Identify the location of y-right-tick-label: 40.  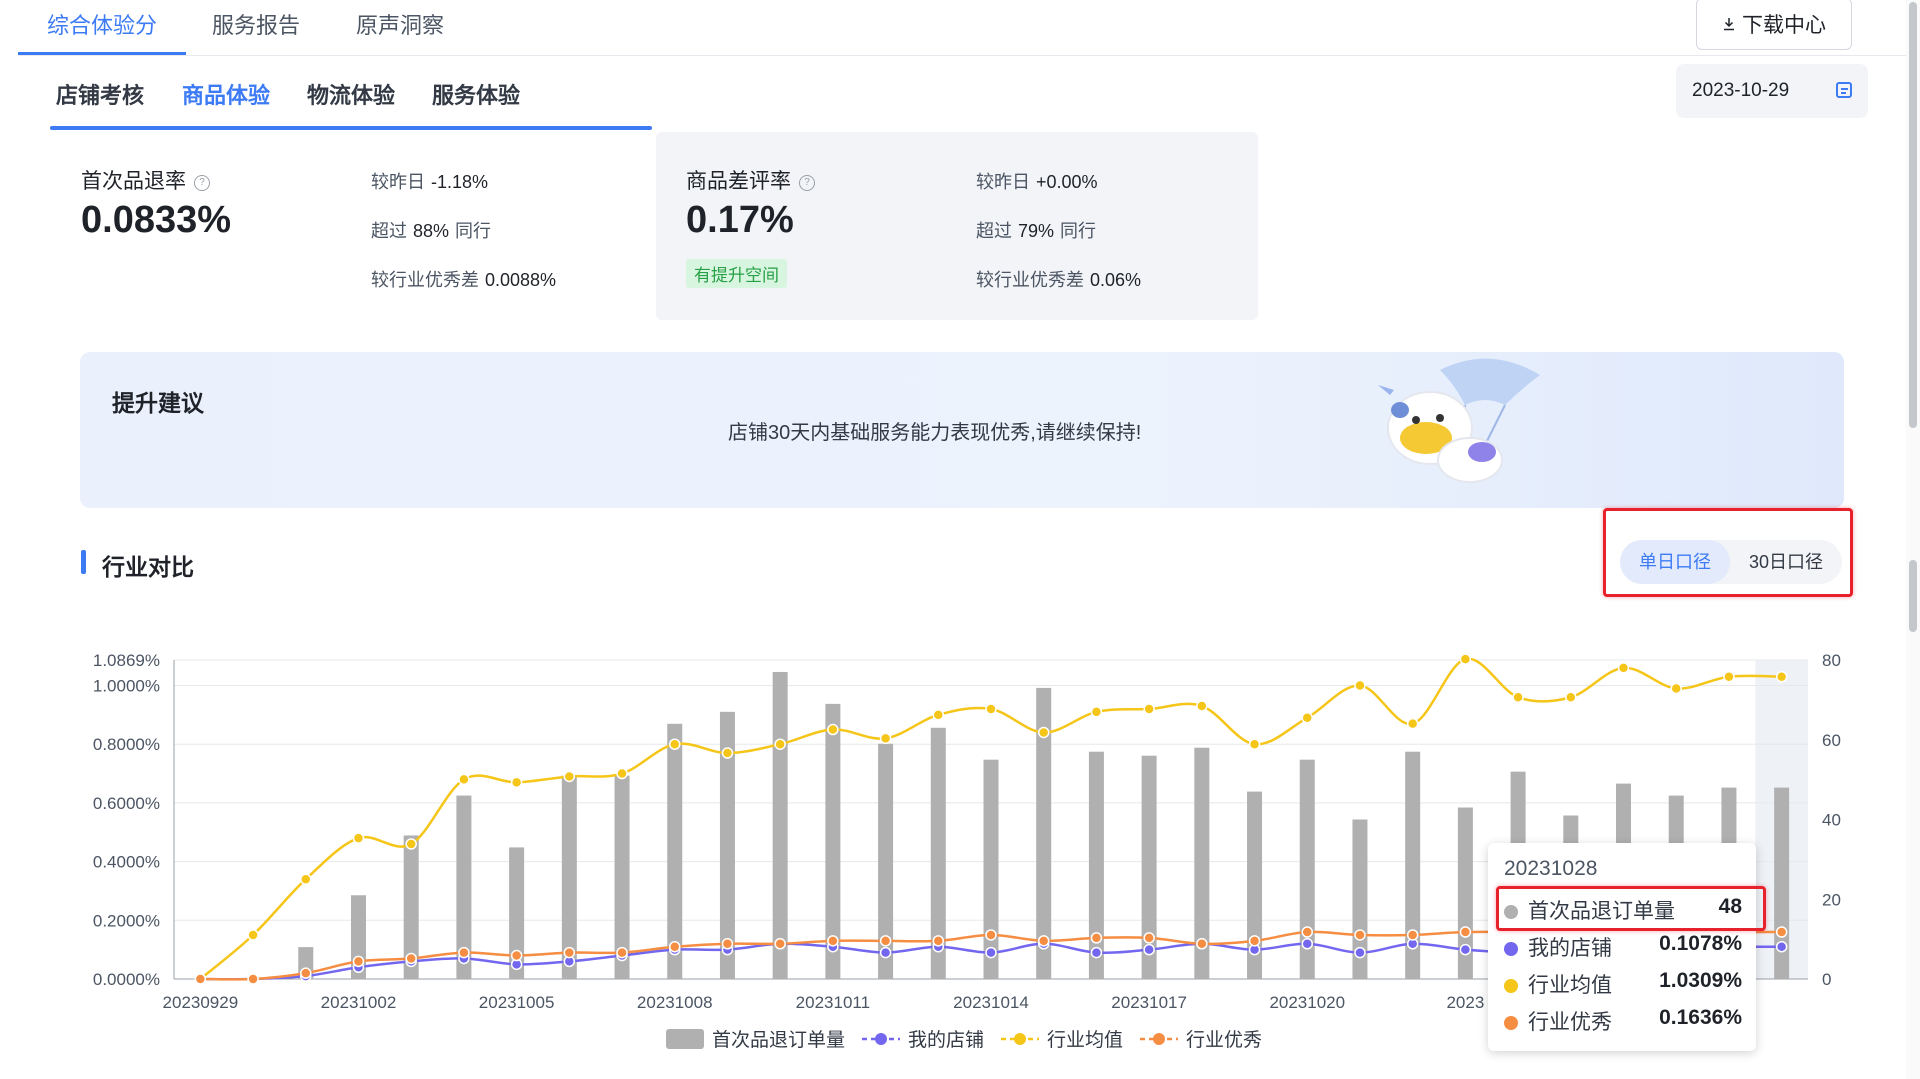
(1831, 820).